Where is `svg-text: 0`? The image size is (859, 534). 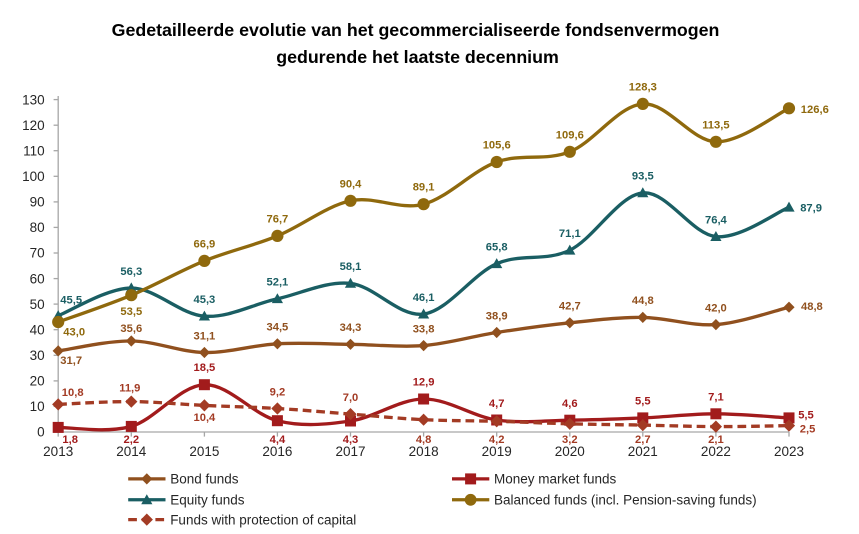
svg-text: 0 is located at coordinates (41, 432).